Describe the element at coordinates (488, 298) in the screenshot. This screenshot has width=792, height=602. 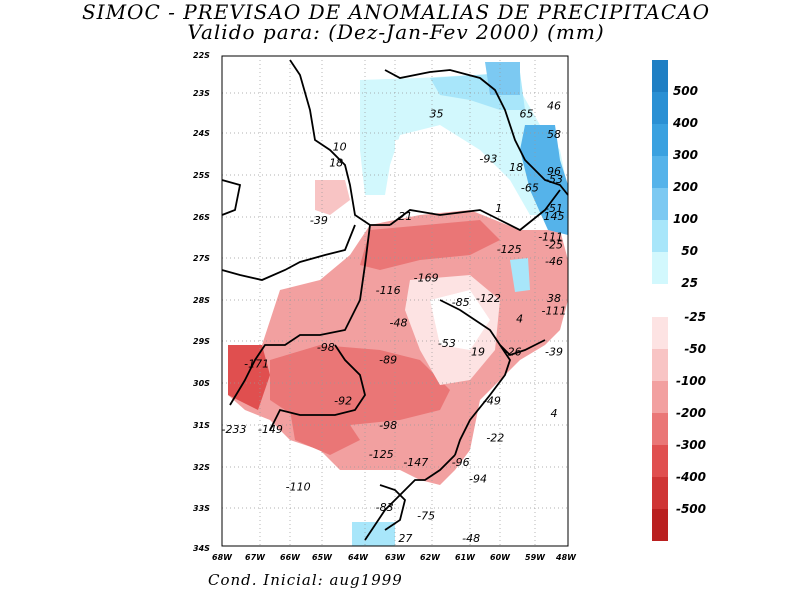
I see `anomaly-label: -122` at that location.